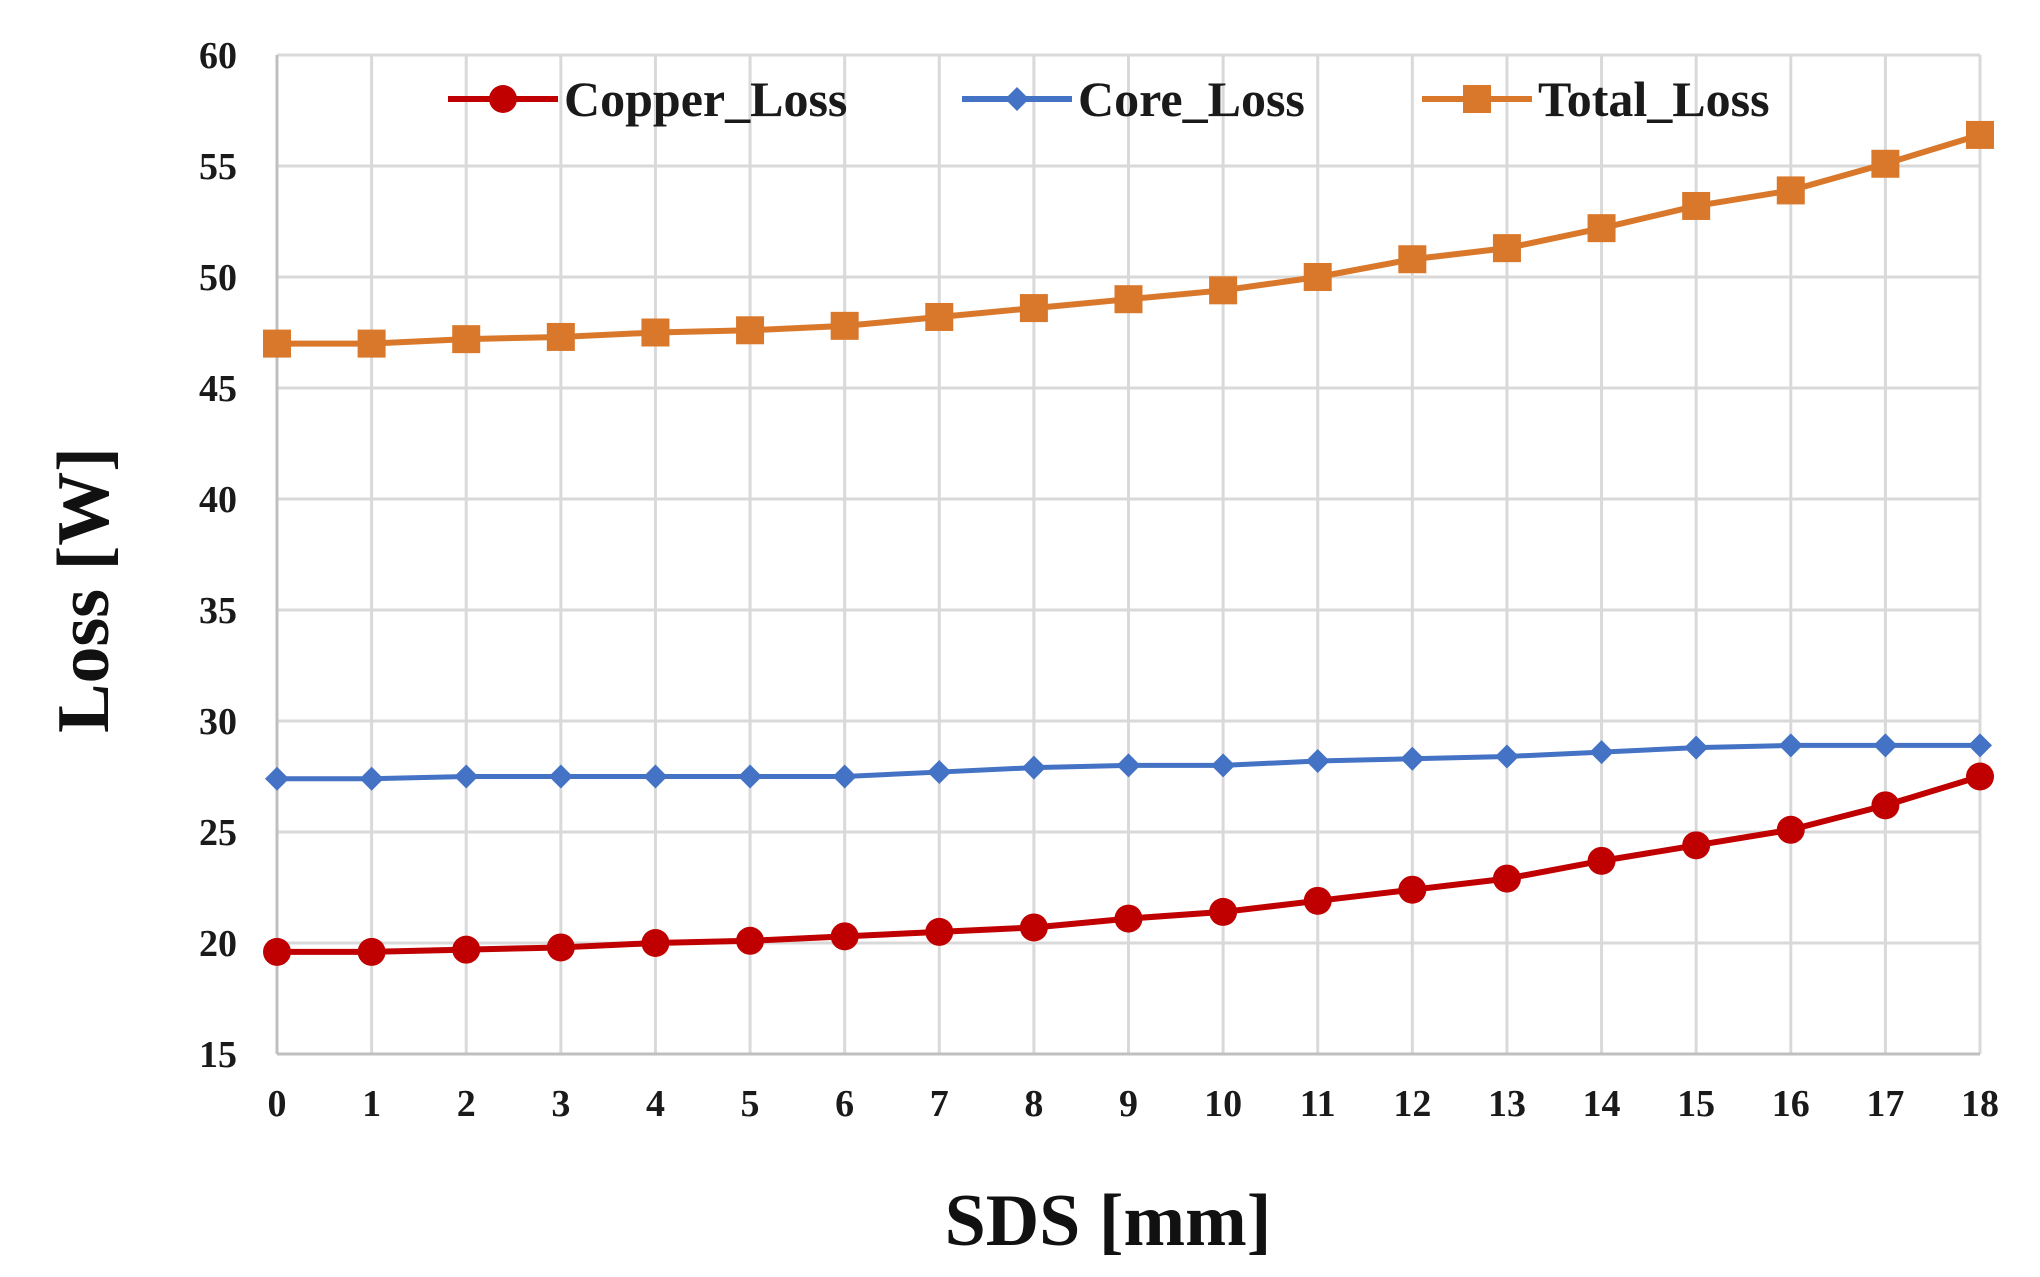  I want to click on x-tick-label: 5, so click(750, 1104).